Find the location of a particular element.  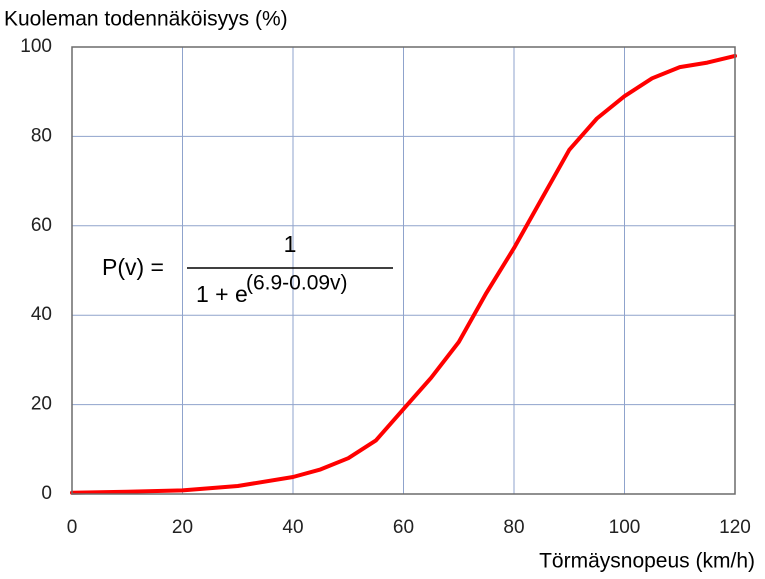

y-axis-title: Kuoleman todennäköisyys (%) is located at coordinates (146, 19).